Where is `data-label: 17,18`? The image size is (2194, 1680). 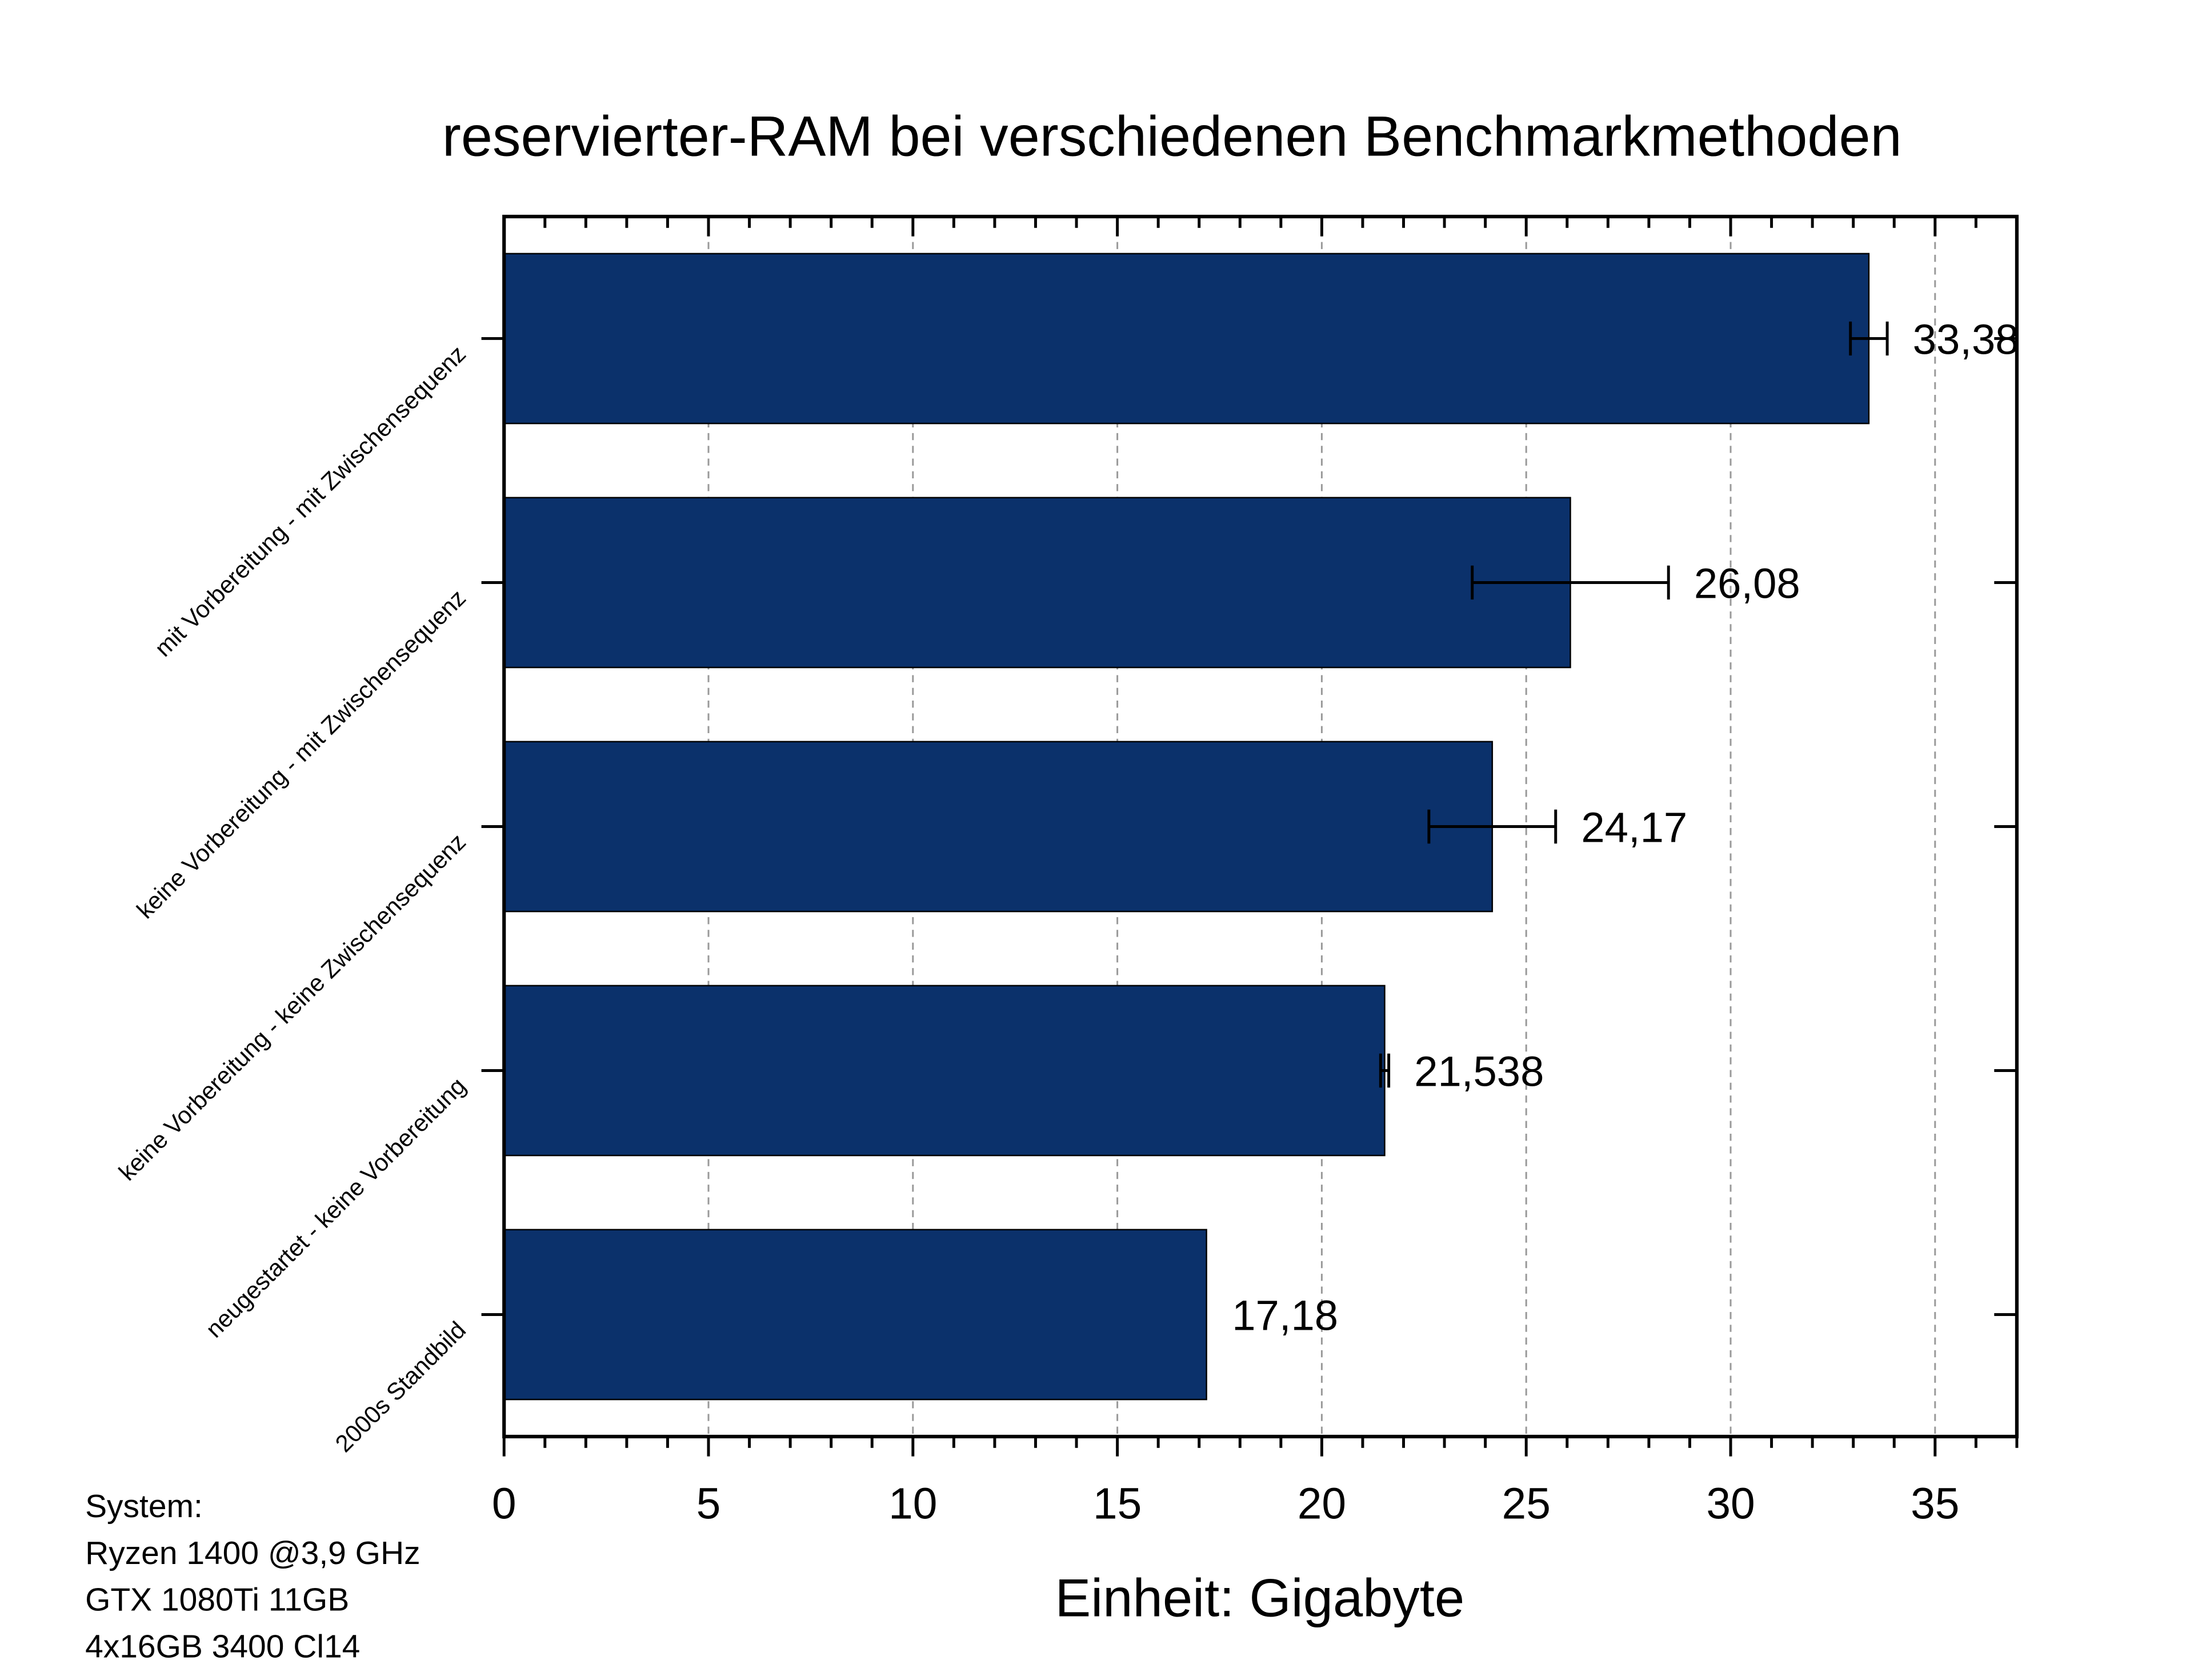 data-label: 17,18 is located at coordinates (1285, 1315).